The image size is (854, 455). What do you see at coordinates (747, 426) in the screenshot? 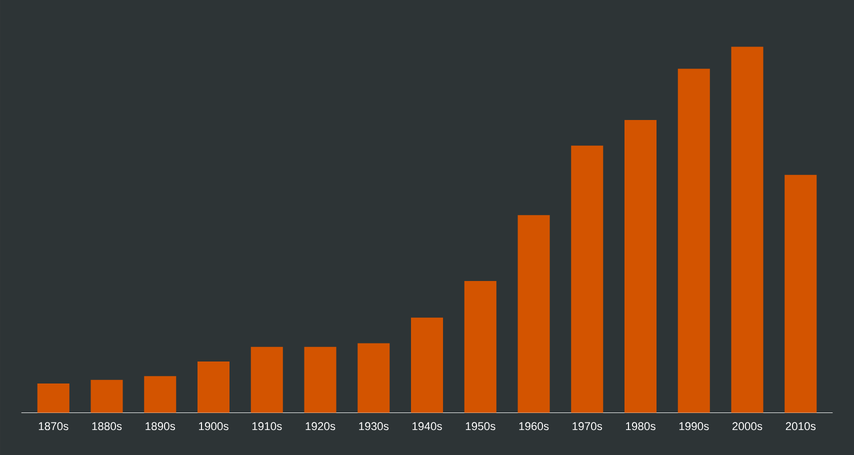
I see `x-tick-label: 2000s` at bounding box center [747, 426].